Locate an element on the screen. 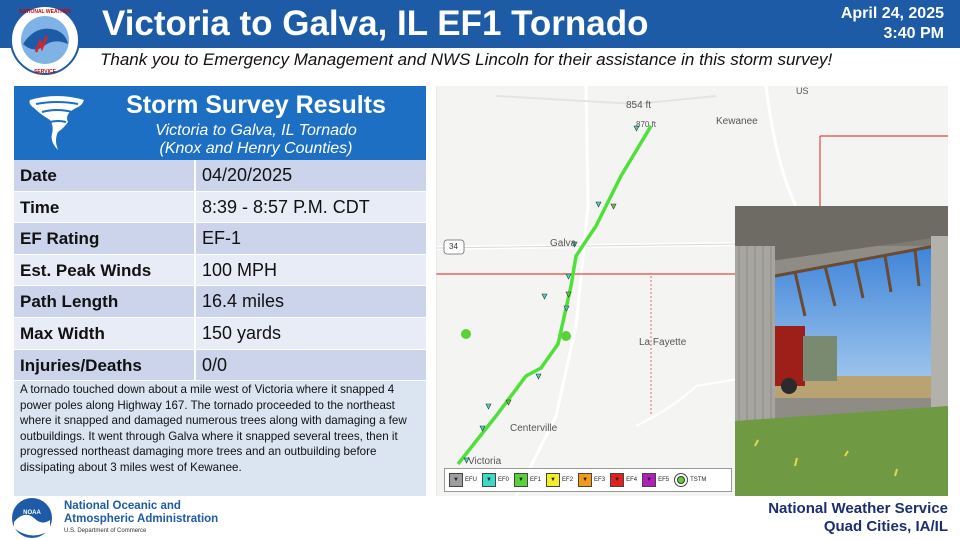 This screenshot has width=960, height=540. issue-time: 3:40 PM is located at coordinates (913, 33).